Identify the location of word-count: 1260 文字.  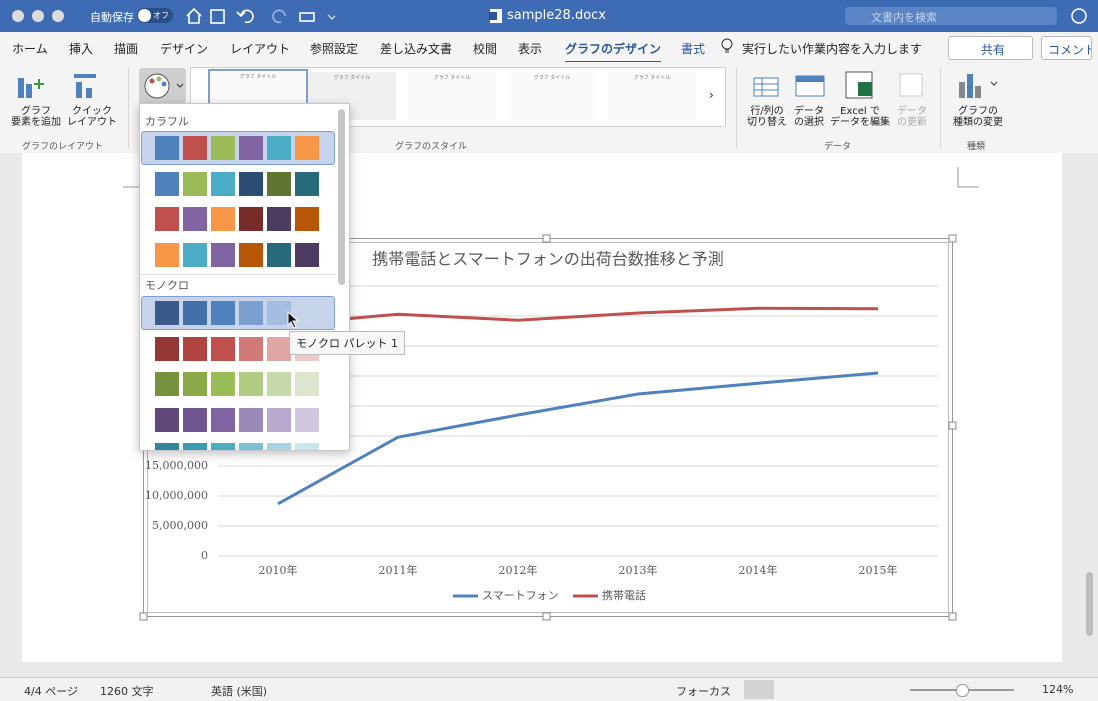
(127, 691).